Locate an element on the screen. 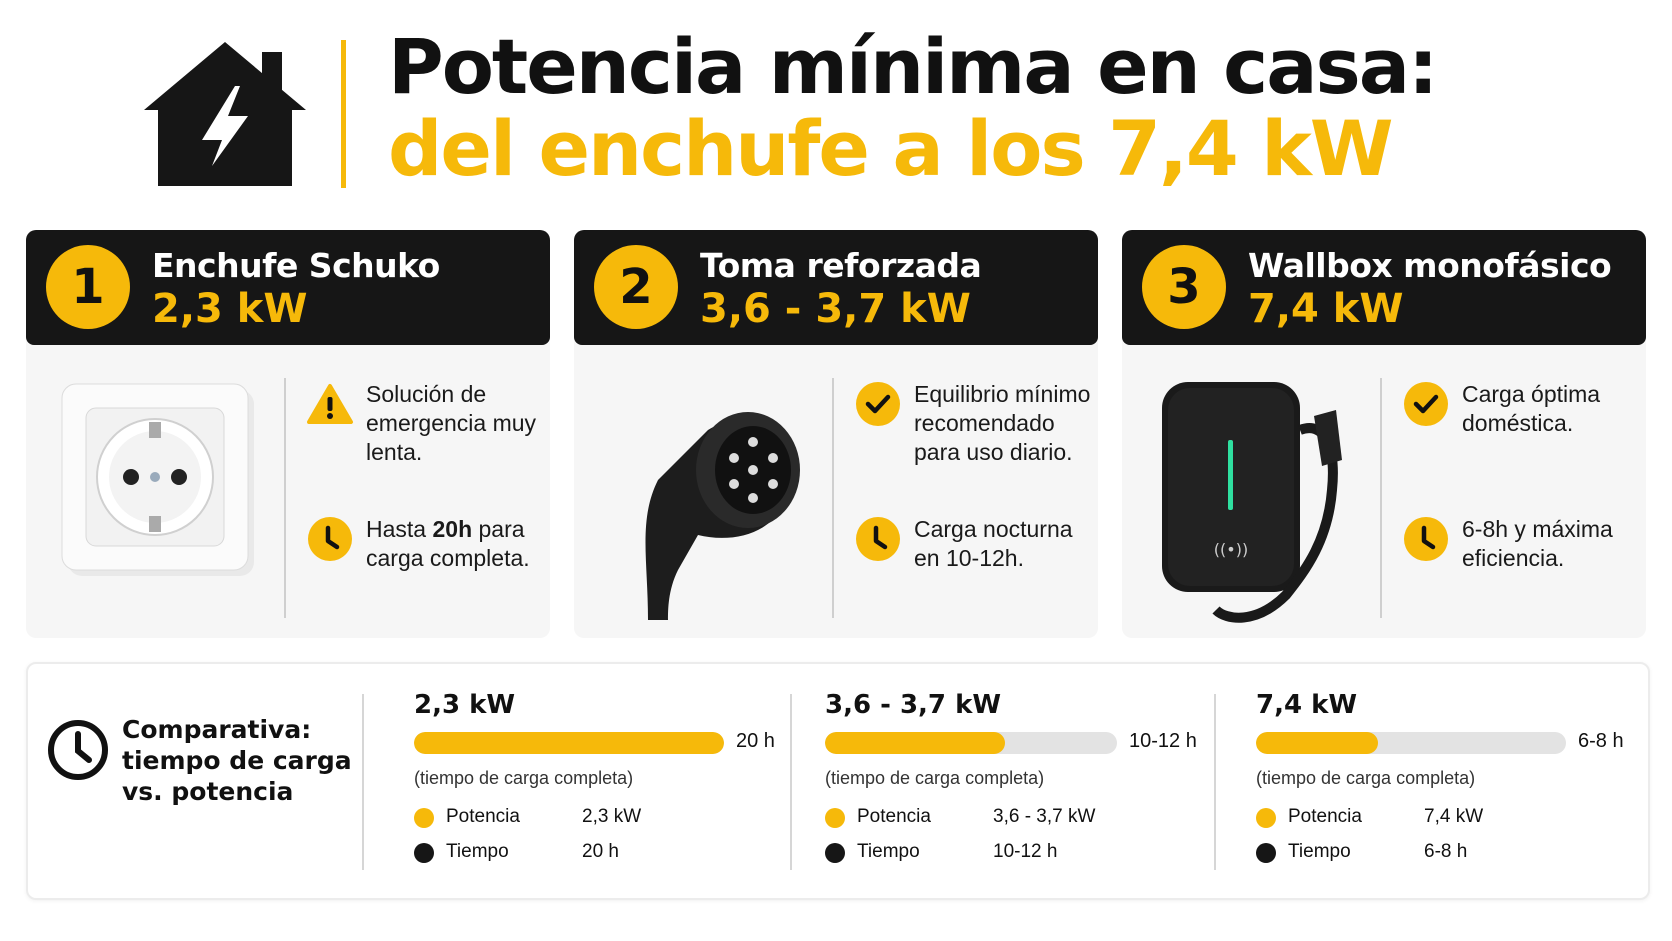  card-item: Carga óptima doméstica. is located at coordinates (1522, 409).